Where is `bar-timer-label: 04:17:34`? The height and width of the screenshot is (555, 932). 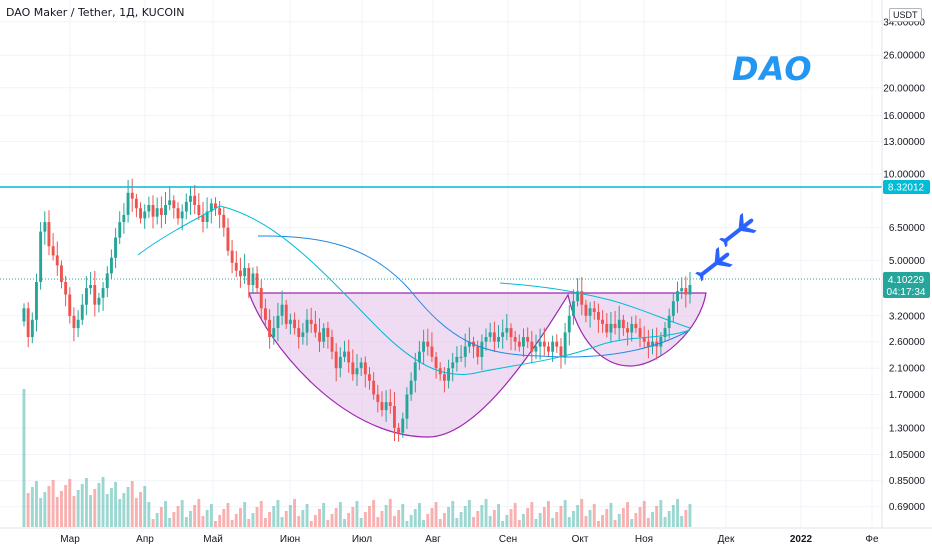
bar-timer-label: 04:17:34 is located at coordinates (906, 292).